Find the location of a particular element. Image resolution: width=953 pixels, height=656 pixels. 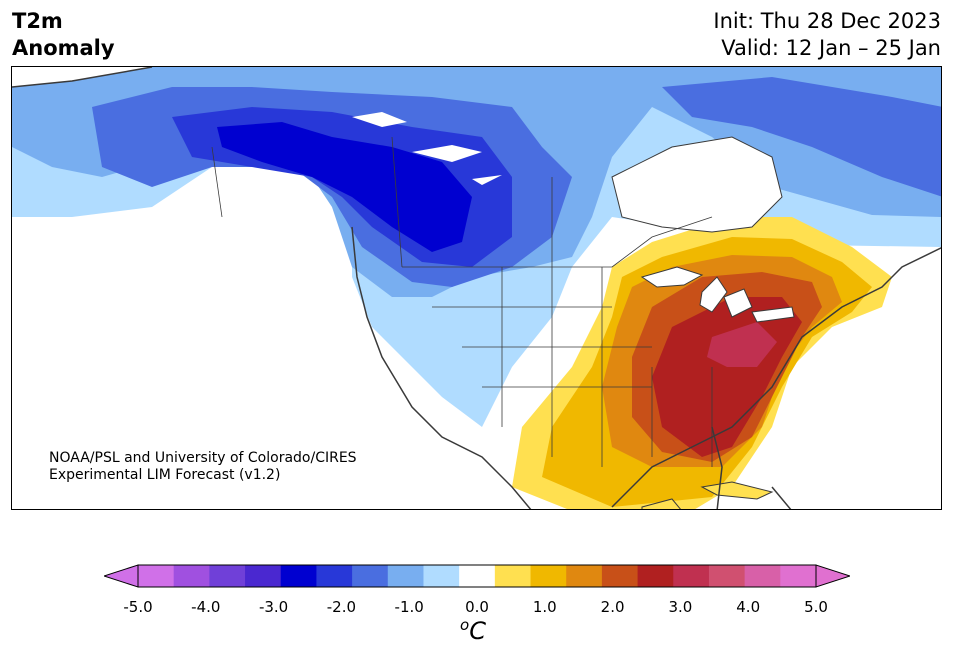

colorbar-tick-label: -1.0 is located at coordinates (409, 607).